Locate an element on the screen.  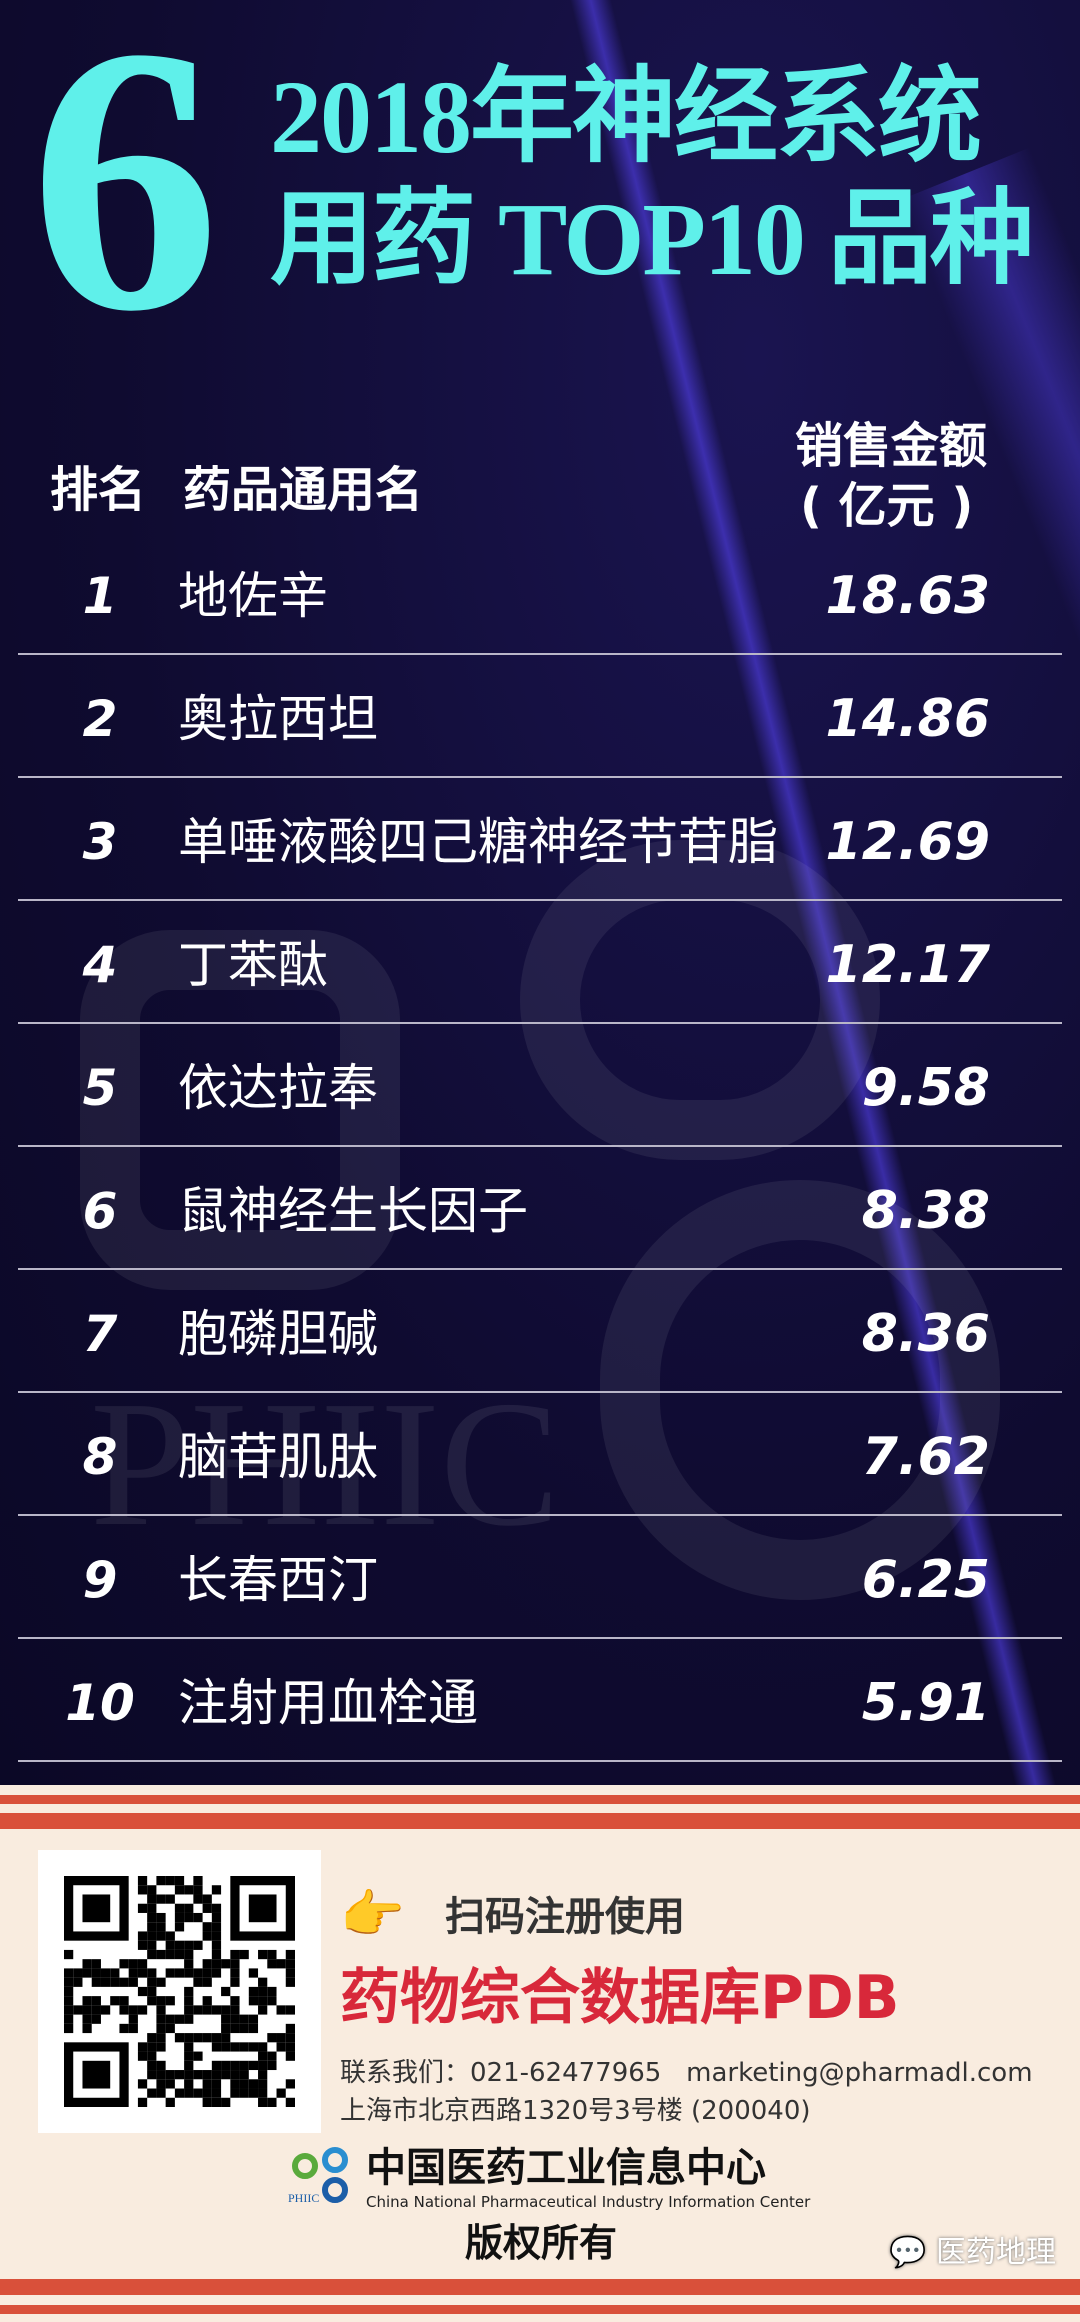
rank: 9 is located at coordinates (100, 1580).